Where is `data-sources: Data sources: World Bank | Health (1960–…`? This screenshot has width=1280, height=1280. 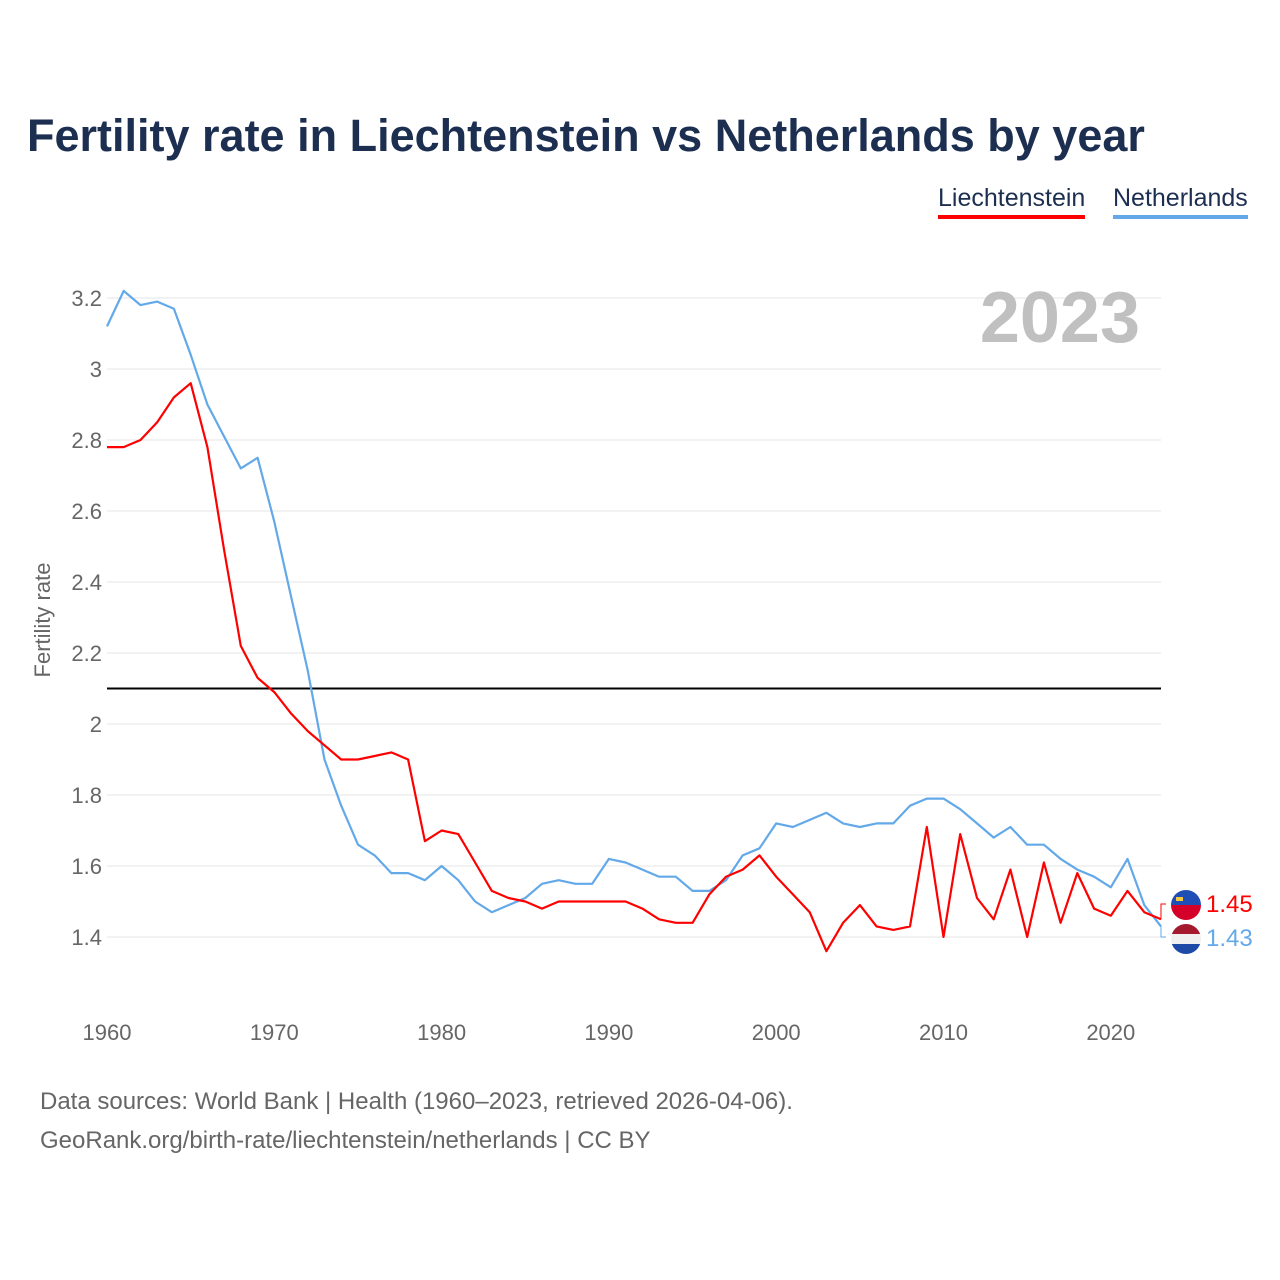 data-sources: Data sources: World Bank | Health (1960–… is located at coordinates (416, 1101).